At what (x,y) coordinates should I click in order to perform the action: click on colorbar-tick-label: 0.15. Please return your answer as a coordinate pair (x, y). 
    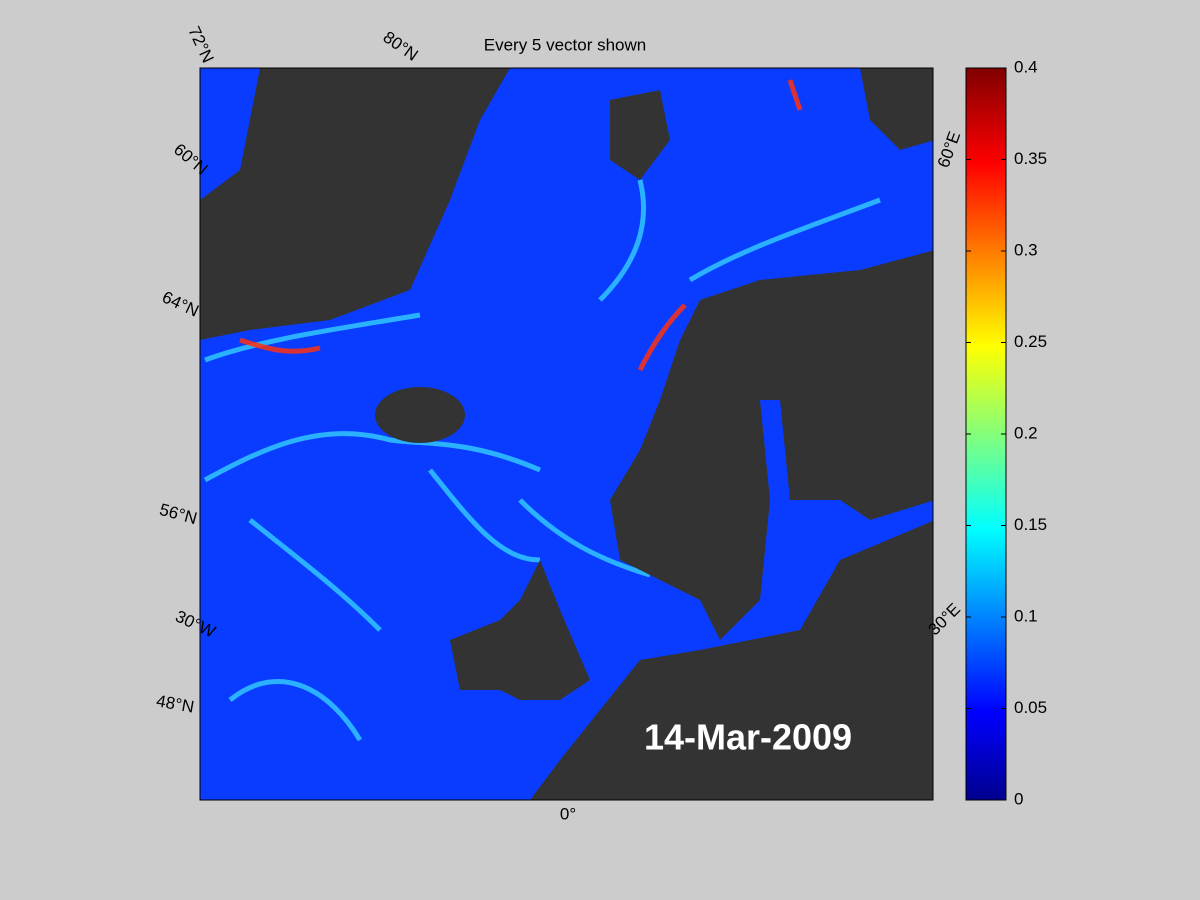
    Looking at the image, I should click on (1030, 524).